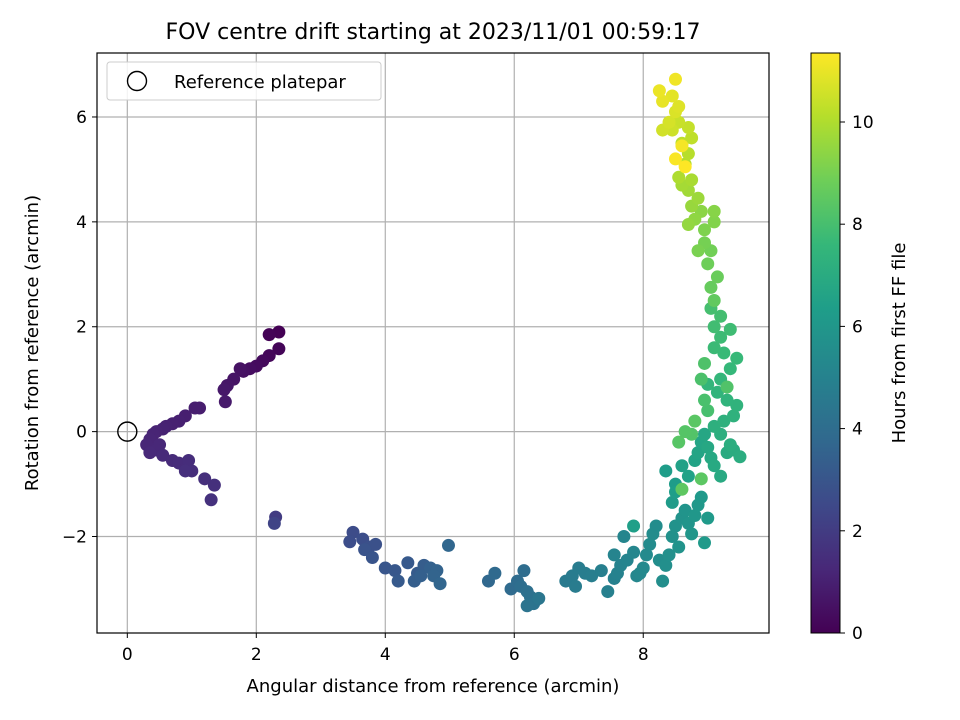  What do you see at coordinates (433, 686) in the screenshot?
I see `x-axis-label: Angular distance from reference (arcmin)` at bounding box center [433, 686].